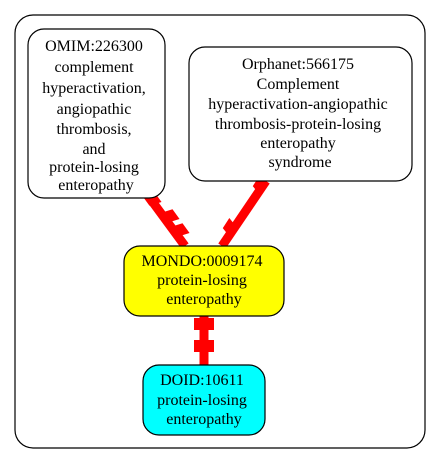  What do you see at coordinates (94, 46) in the screenshot?
I see `node-omim-line: OMIM:226300` at bounding box center [94, 46].